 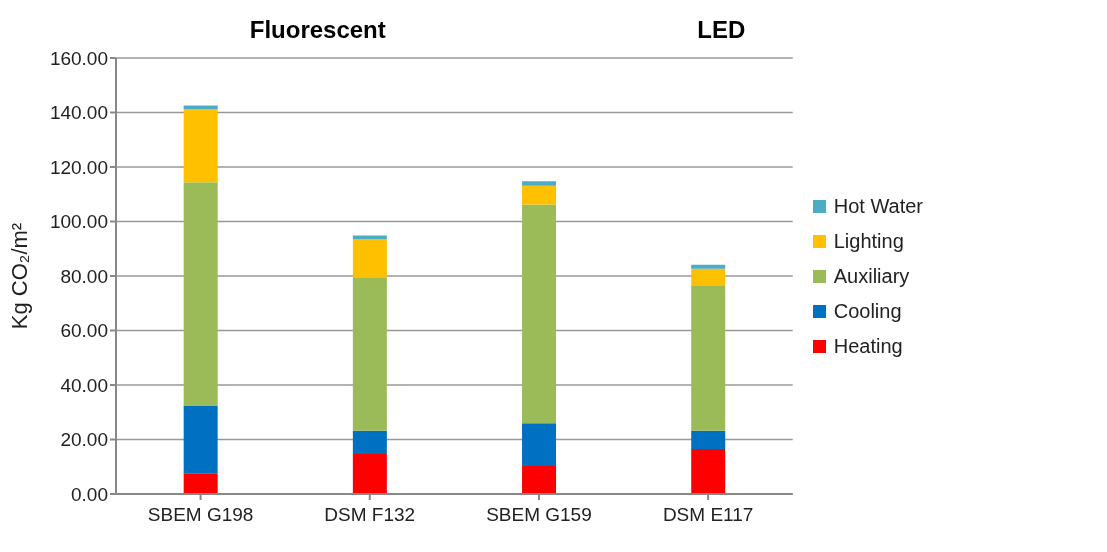 I want to click on y-tick-label: 100.00, so click(x=78, y=222).